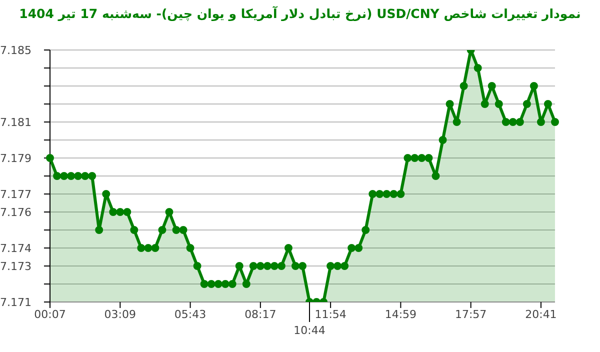 The width and height of the screenshot is (600, 352). I want to click on y-tick-label: 7.173, so click(16, 266).